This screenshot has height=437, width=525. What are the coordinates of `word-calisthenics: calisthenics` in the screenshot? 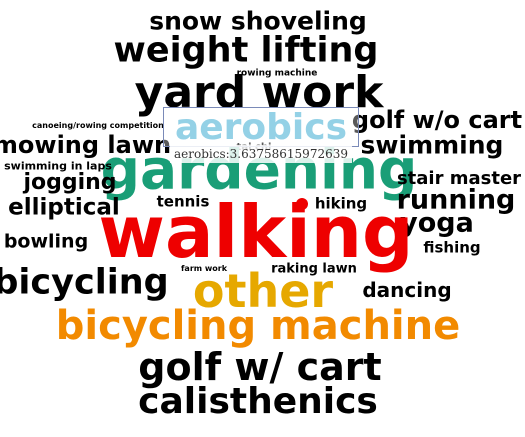 It's located at (258, 402).